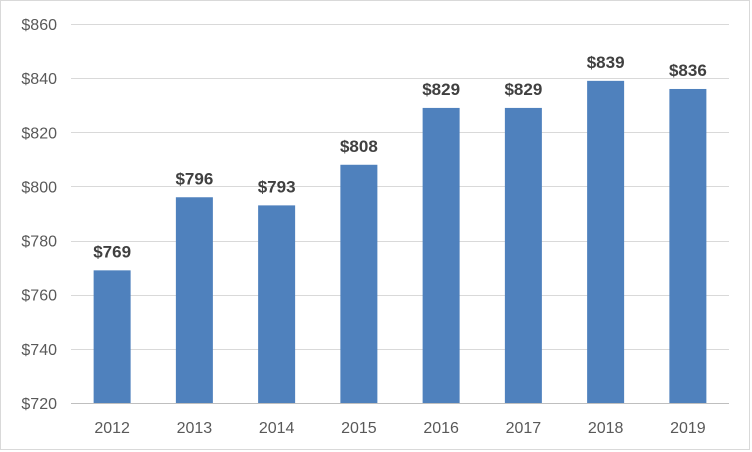 The height and width of the screenshot is (452, 752). I want to click on x-tick-label: 2017, so click(524, 428).